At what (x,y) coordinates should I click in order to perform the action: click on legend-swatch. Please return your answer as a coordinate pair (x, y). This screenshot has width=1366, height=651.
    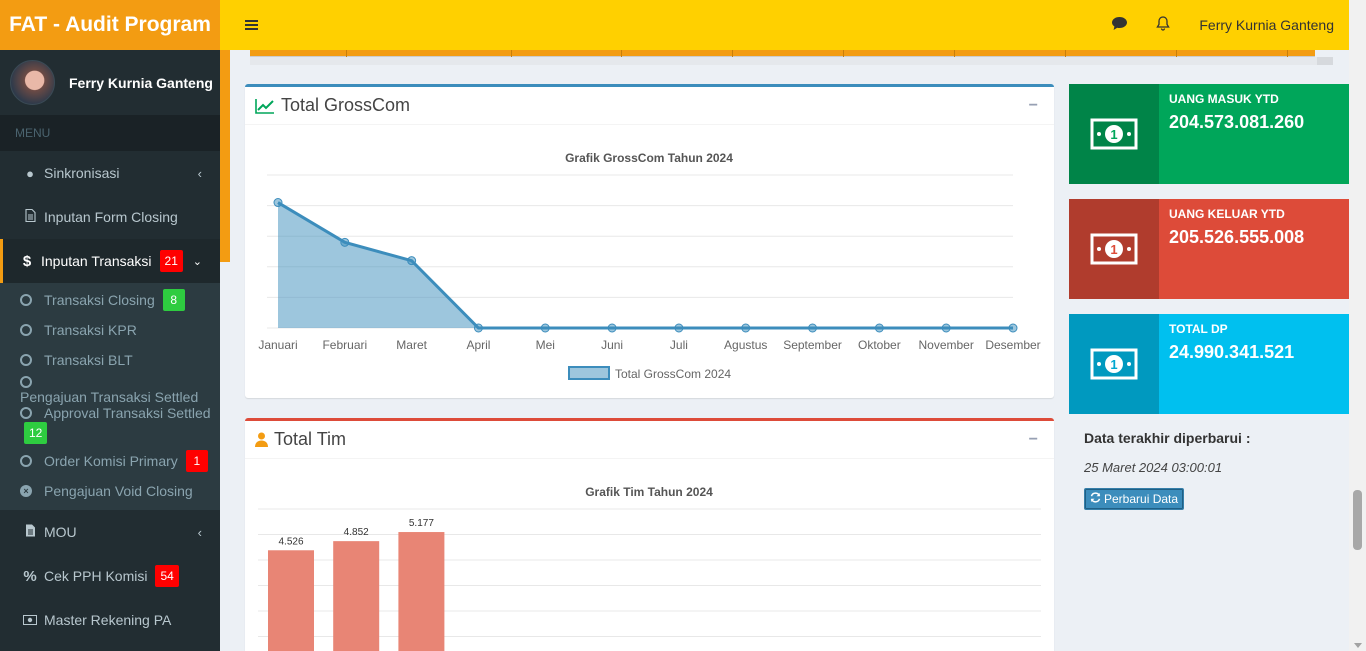
    Looking at the image, I should click on (589, 373).